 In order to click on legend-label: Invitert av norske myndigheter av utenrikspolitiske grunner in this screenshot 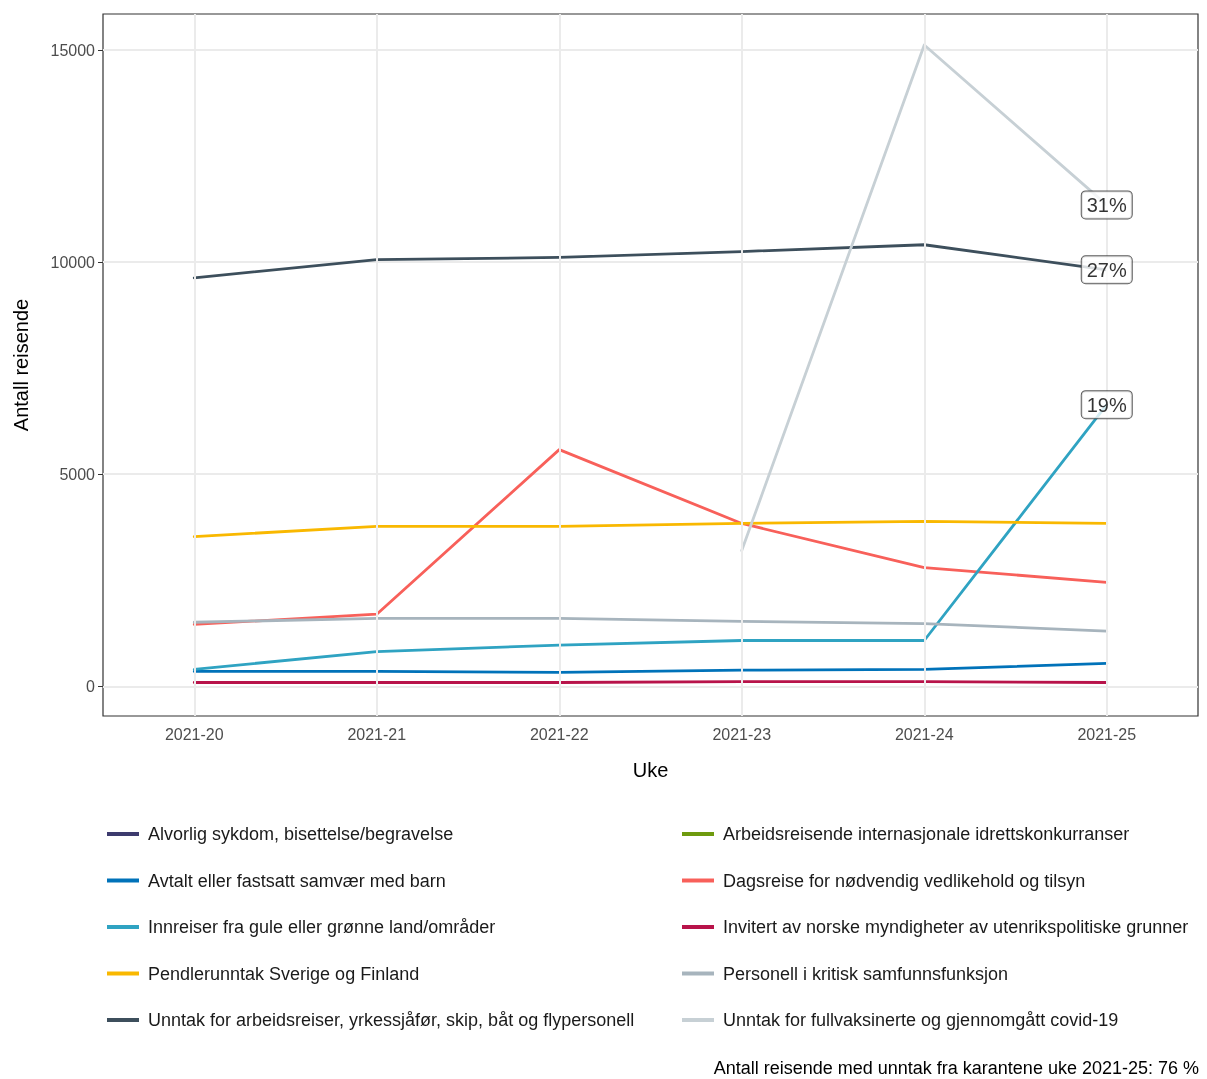, I will do `click(956, 927)`.